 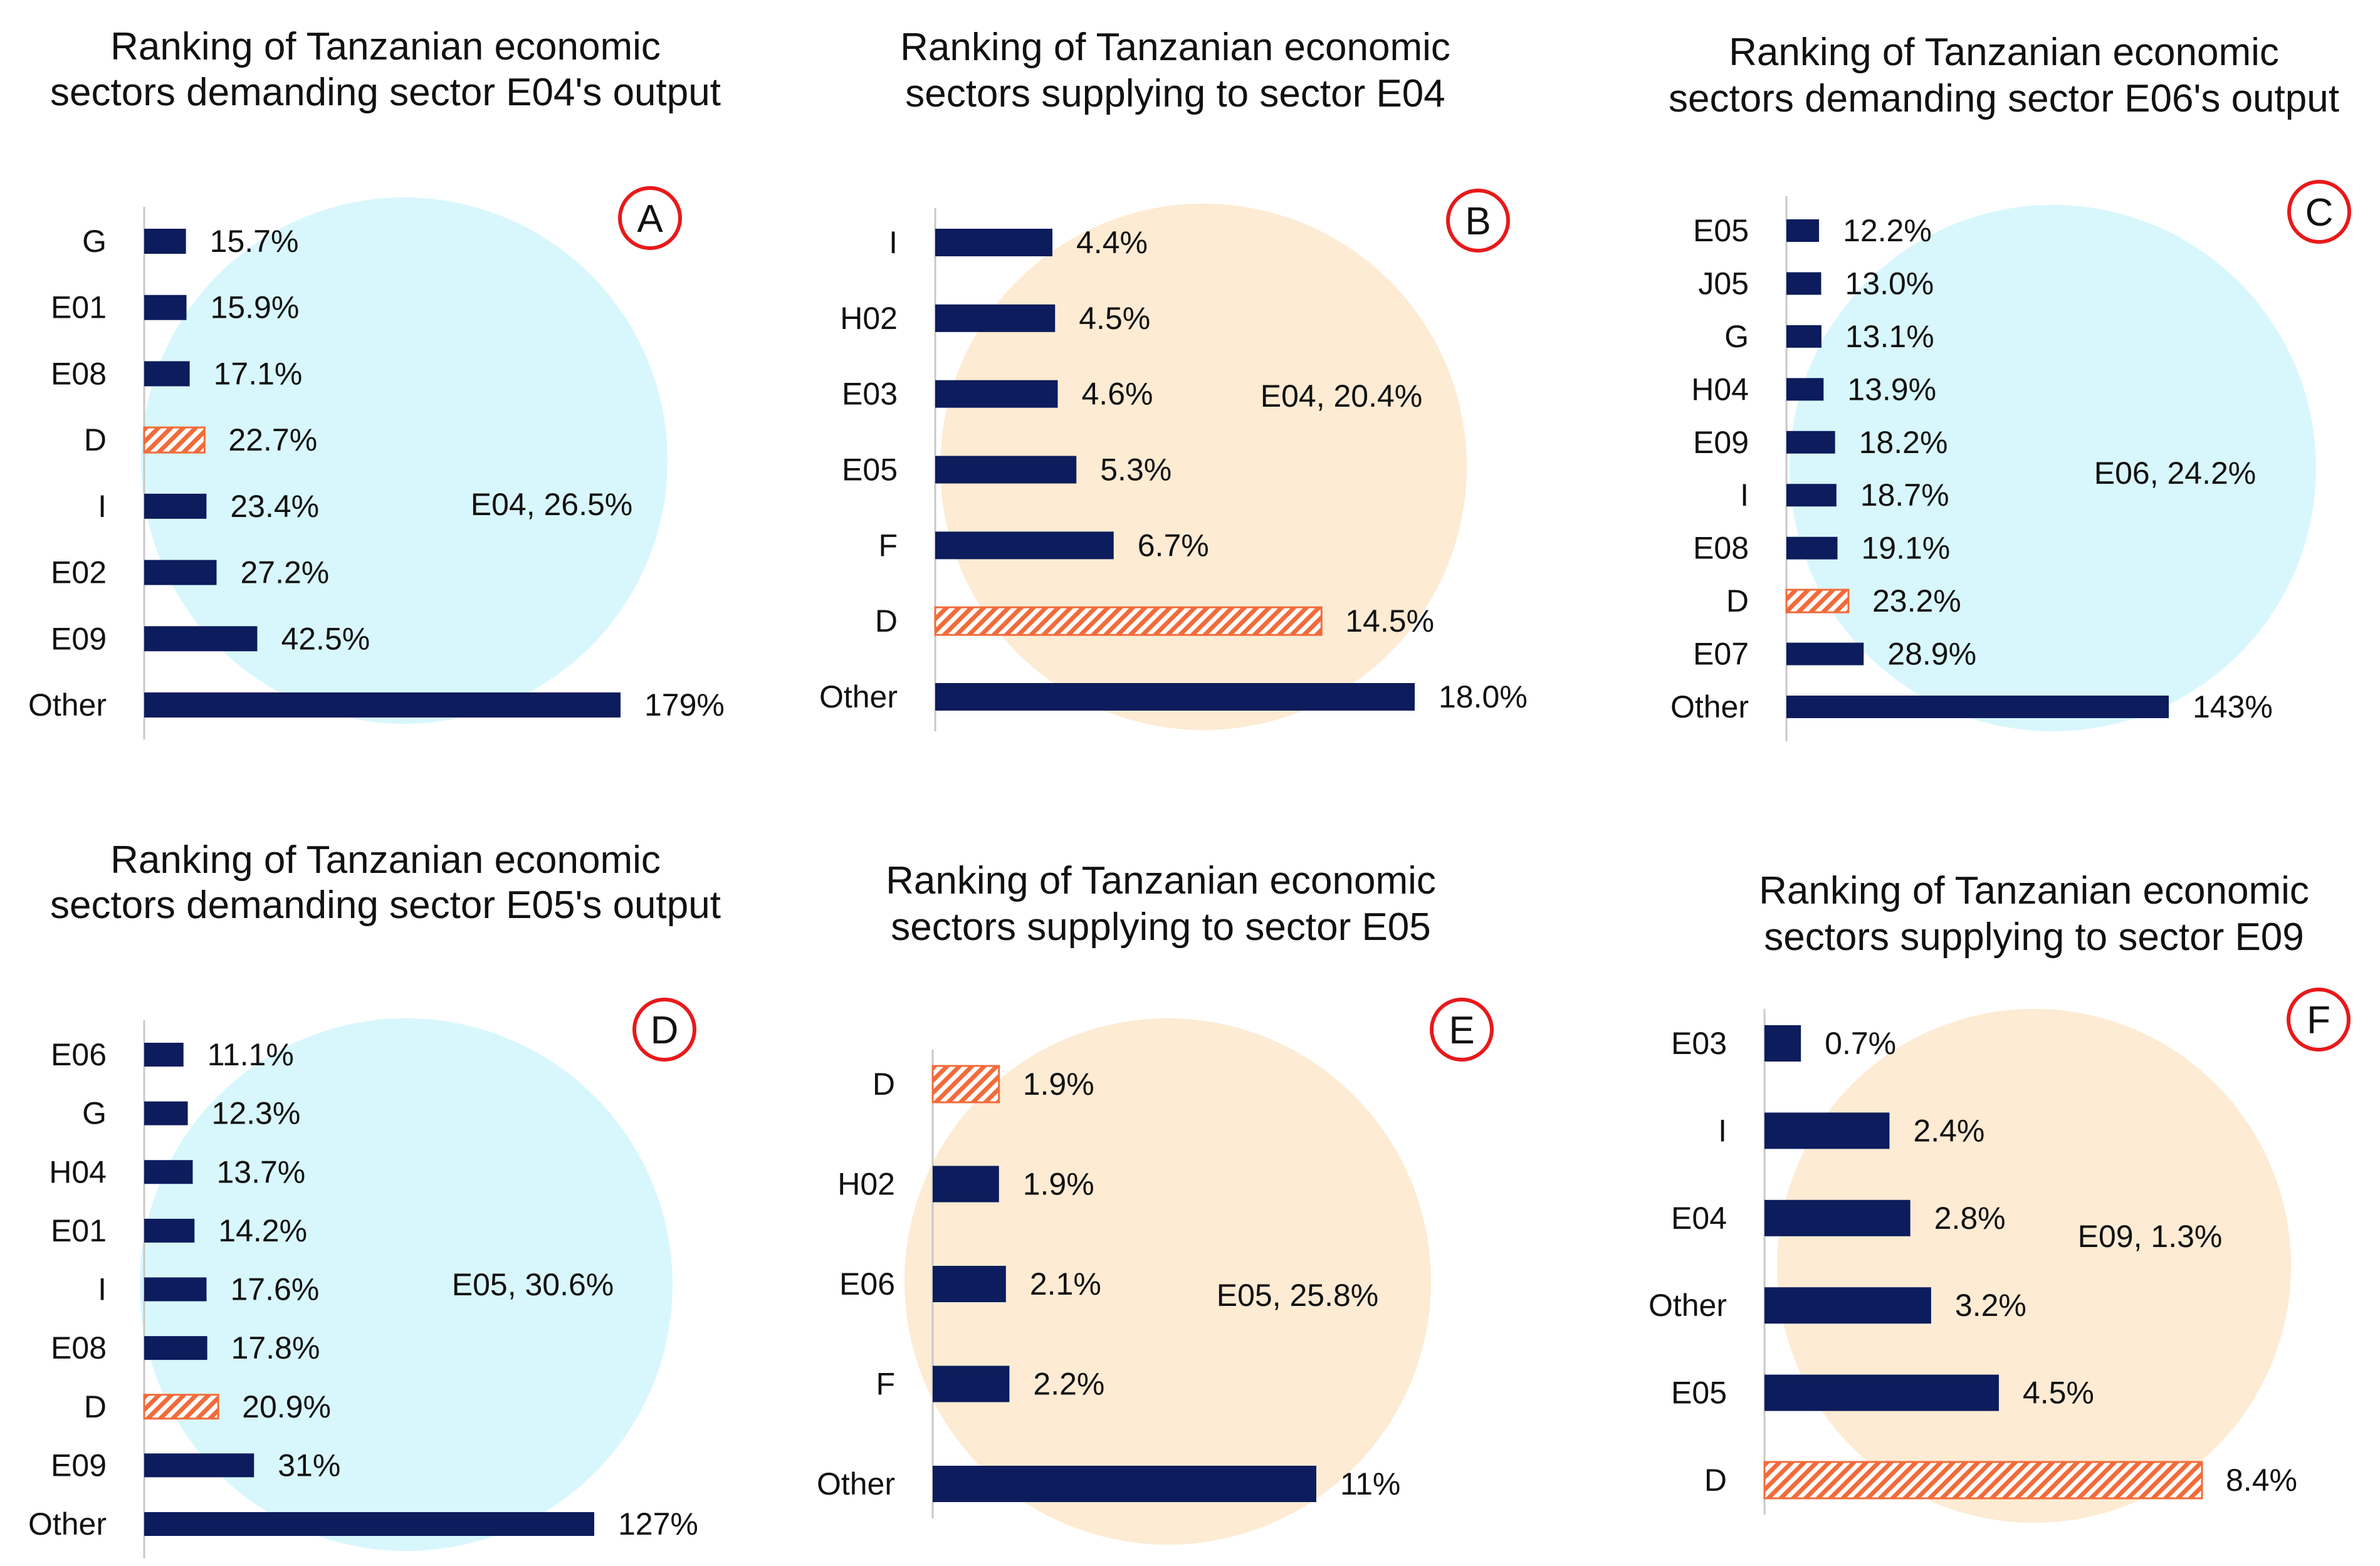 I want to click on value-label: 28.9%, so click(x=1931, y=654).